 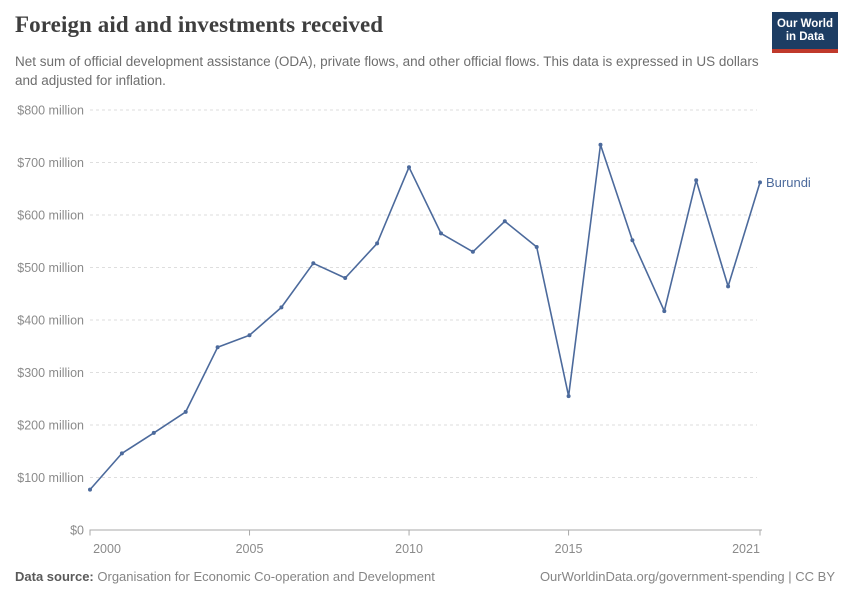 I want to click on y-axis-tick-label: $300 million, so click(x=50, y=373).